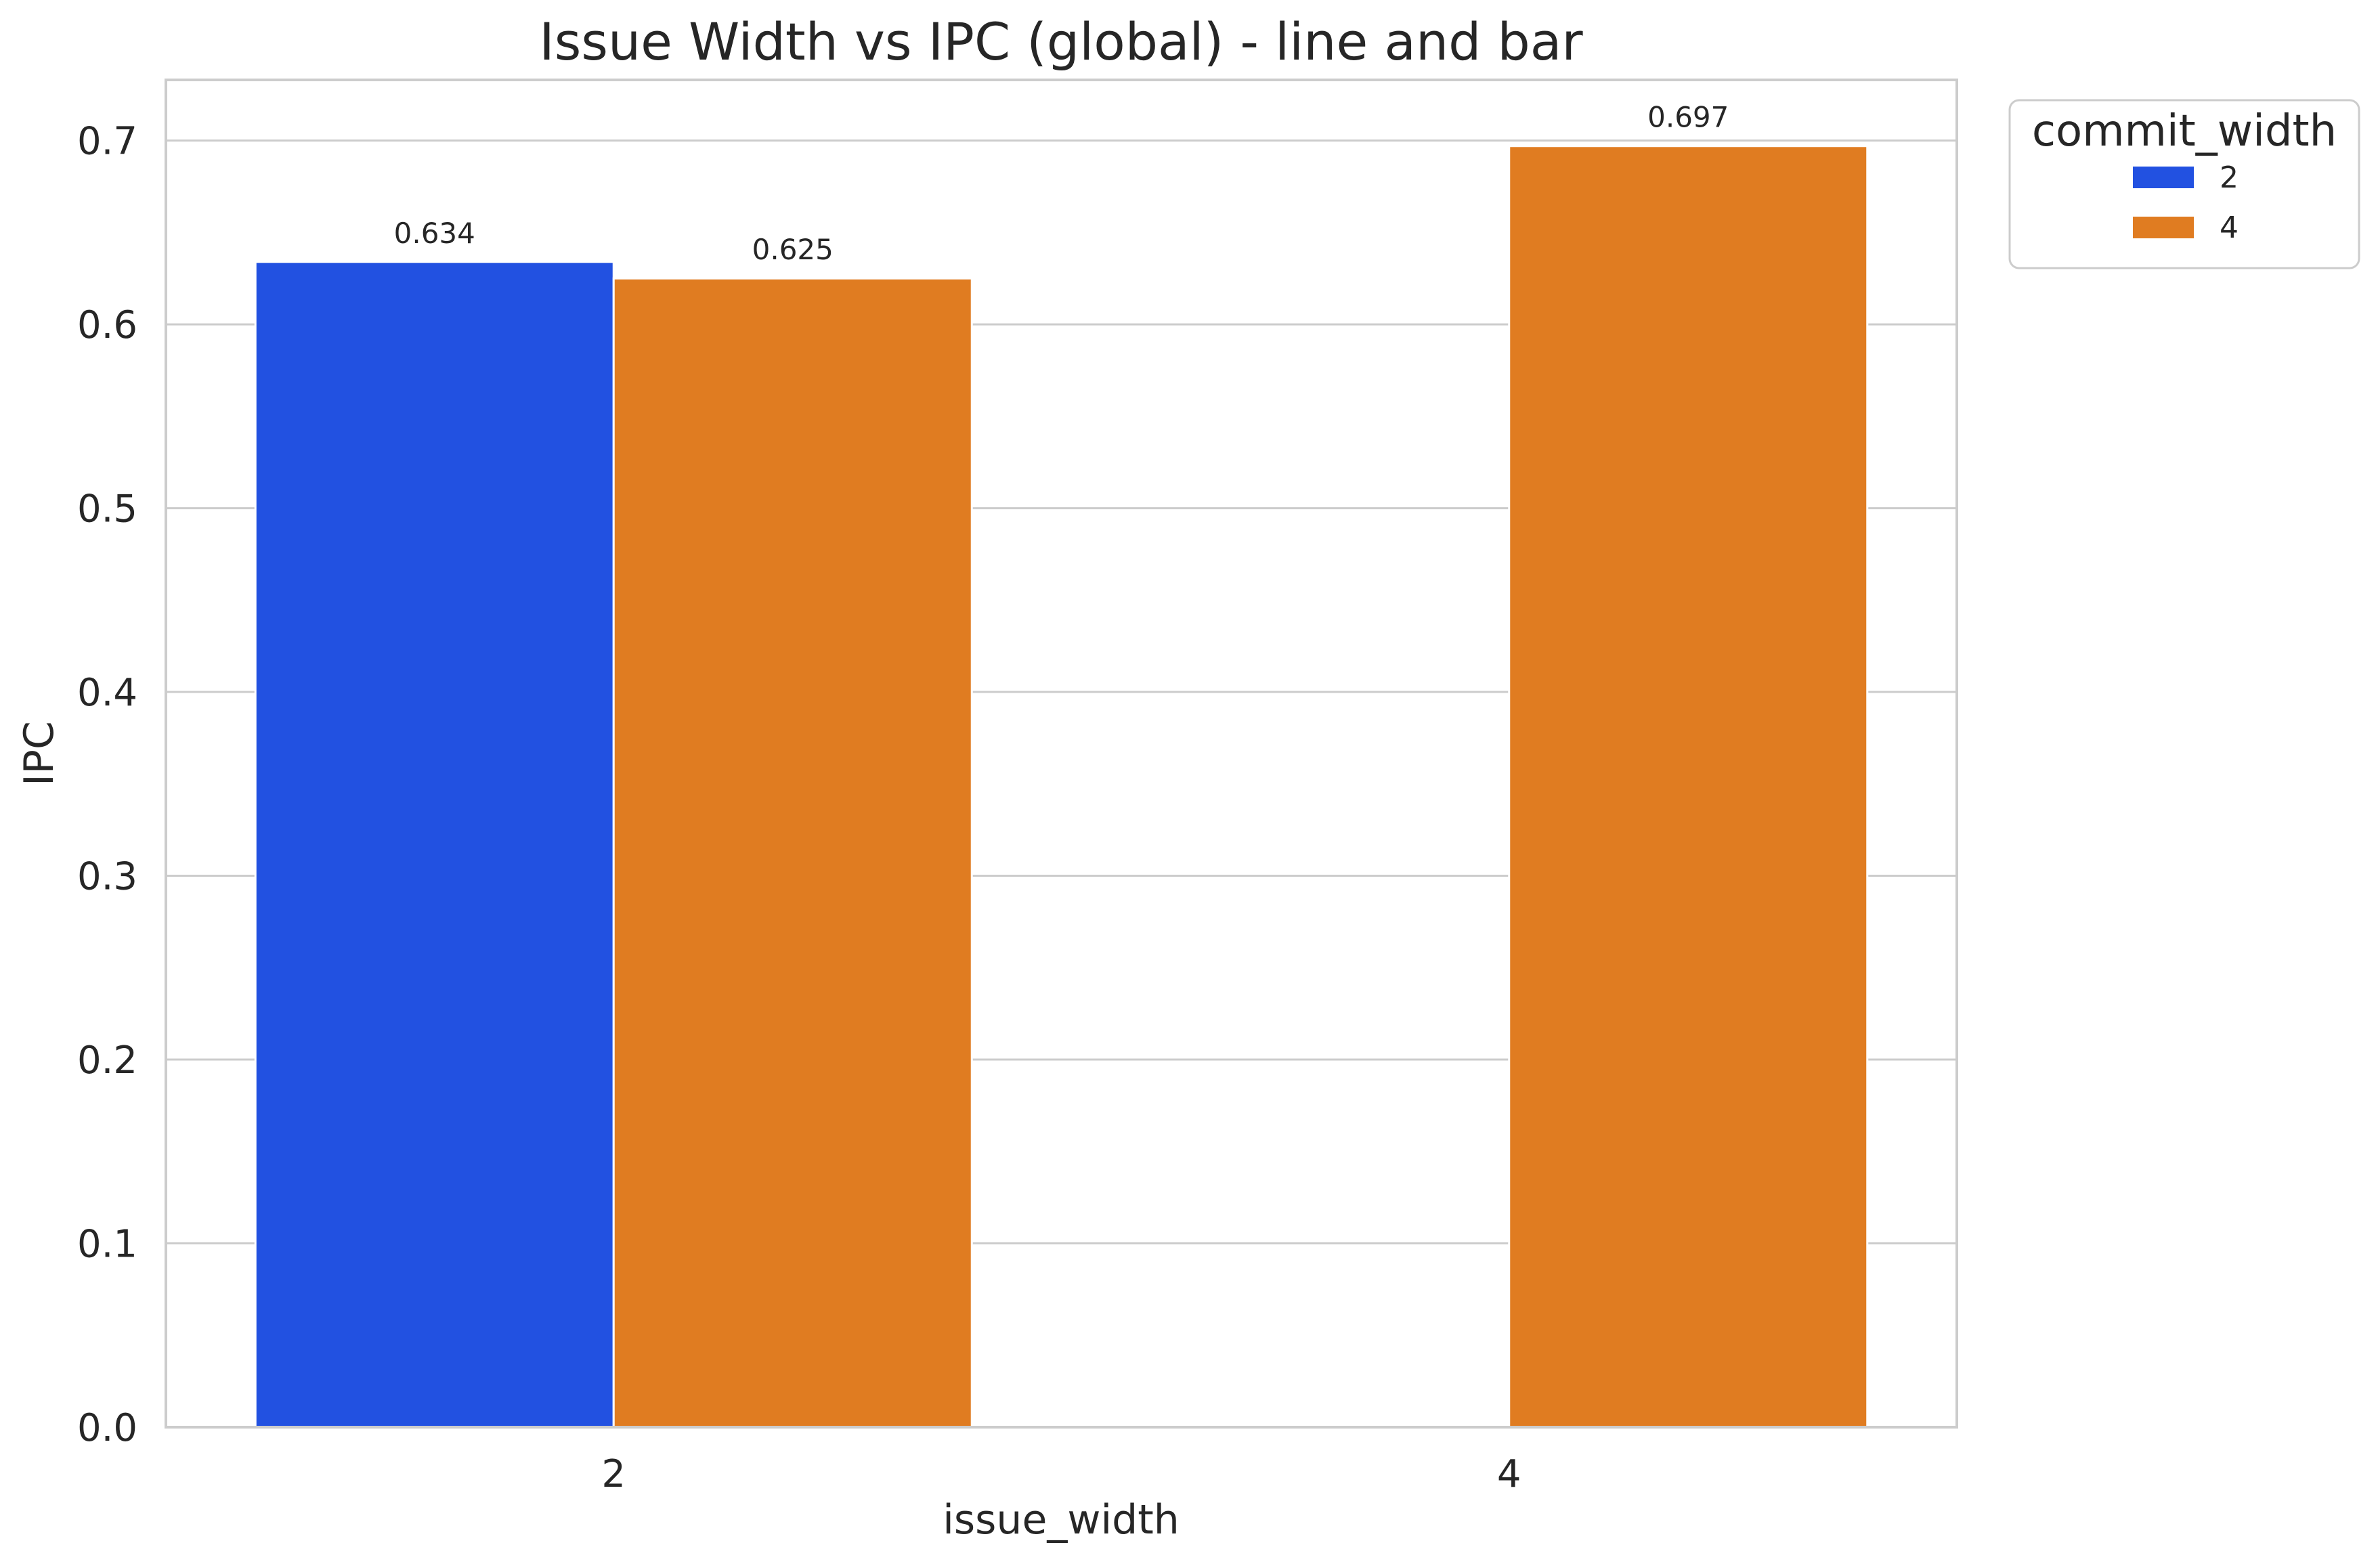  I want to click on y-tick-label: 0.5, so click(107, 509).